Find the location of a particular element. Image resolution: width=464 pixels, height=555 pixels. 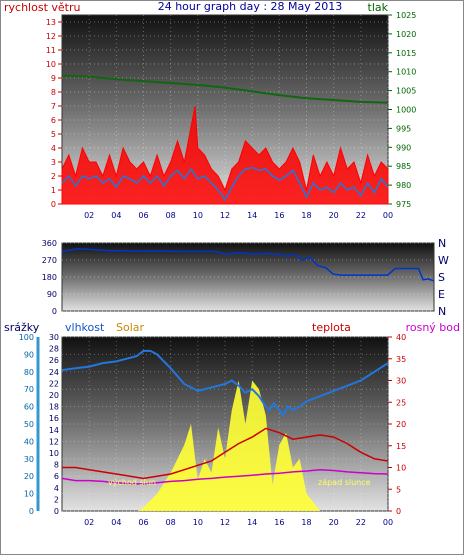

wind-average-series is located at coordinates (225, 184).